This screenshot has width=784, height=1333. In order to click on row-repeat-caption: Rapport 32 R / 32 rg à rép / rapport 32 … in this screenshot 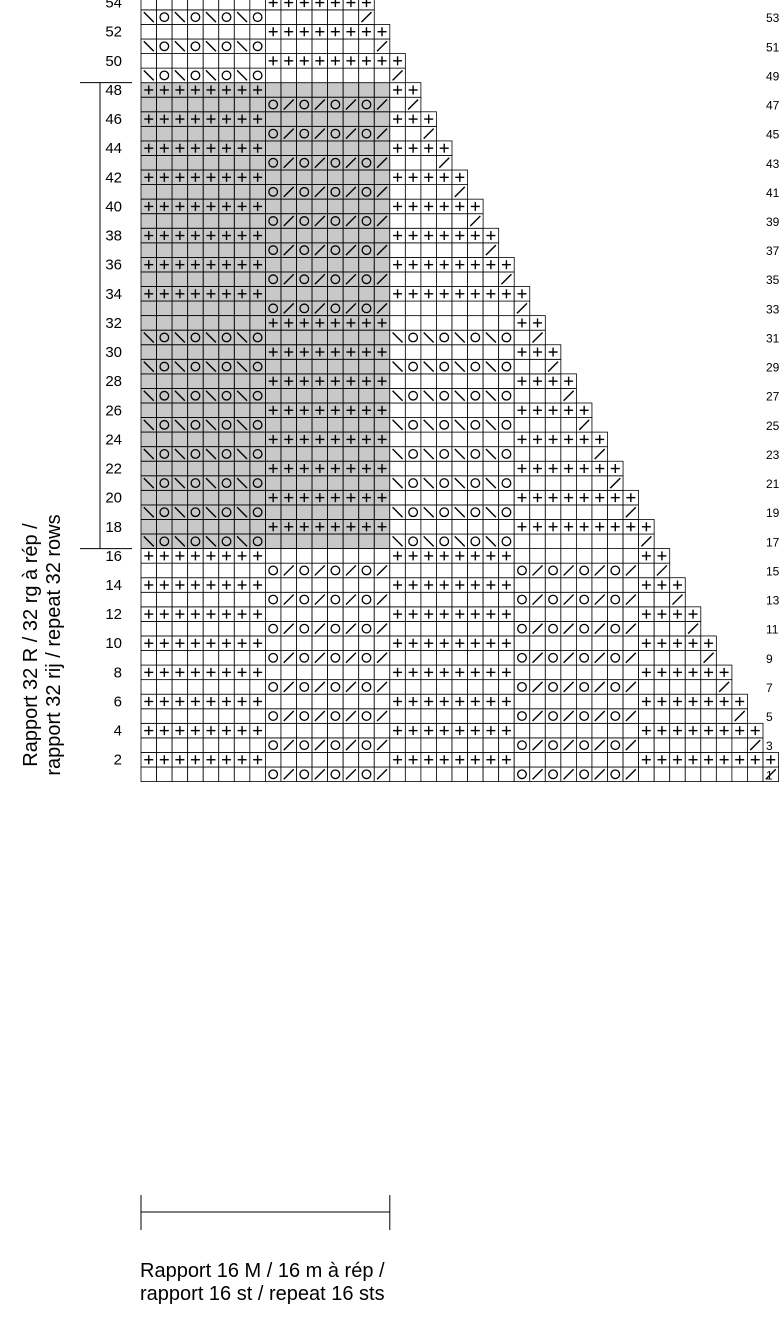, I will do `click(43, 644)`.